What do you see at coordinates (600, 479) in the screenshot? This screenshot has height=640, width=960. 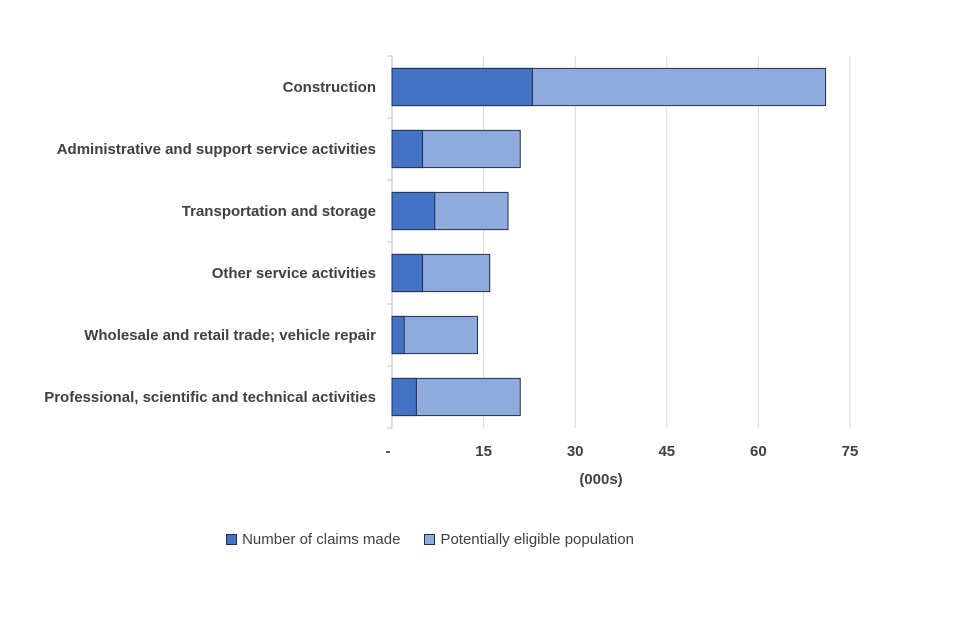 I see `x-axis-label: (000s)` at bounding box center [600, 479].